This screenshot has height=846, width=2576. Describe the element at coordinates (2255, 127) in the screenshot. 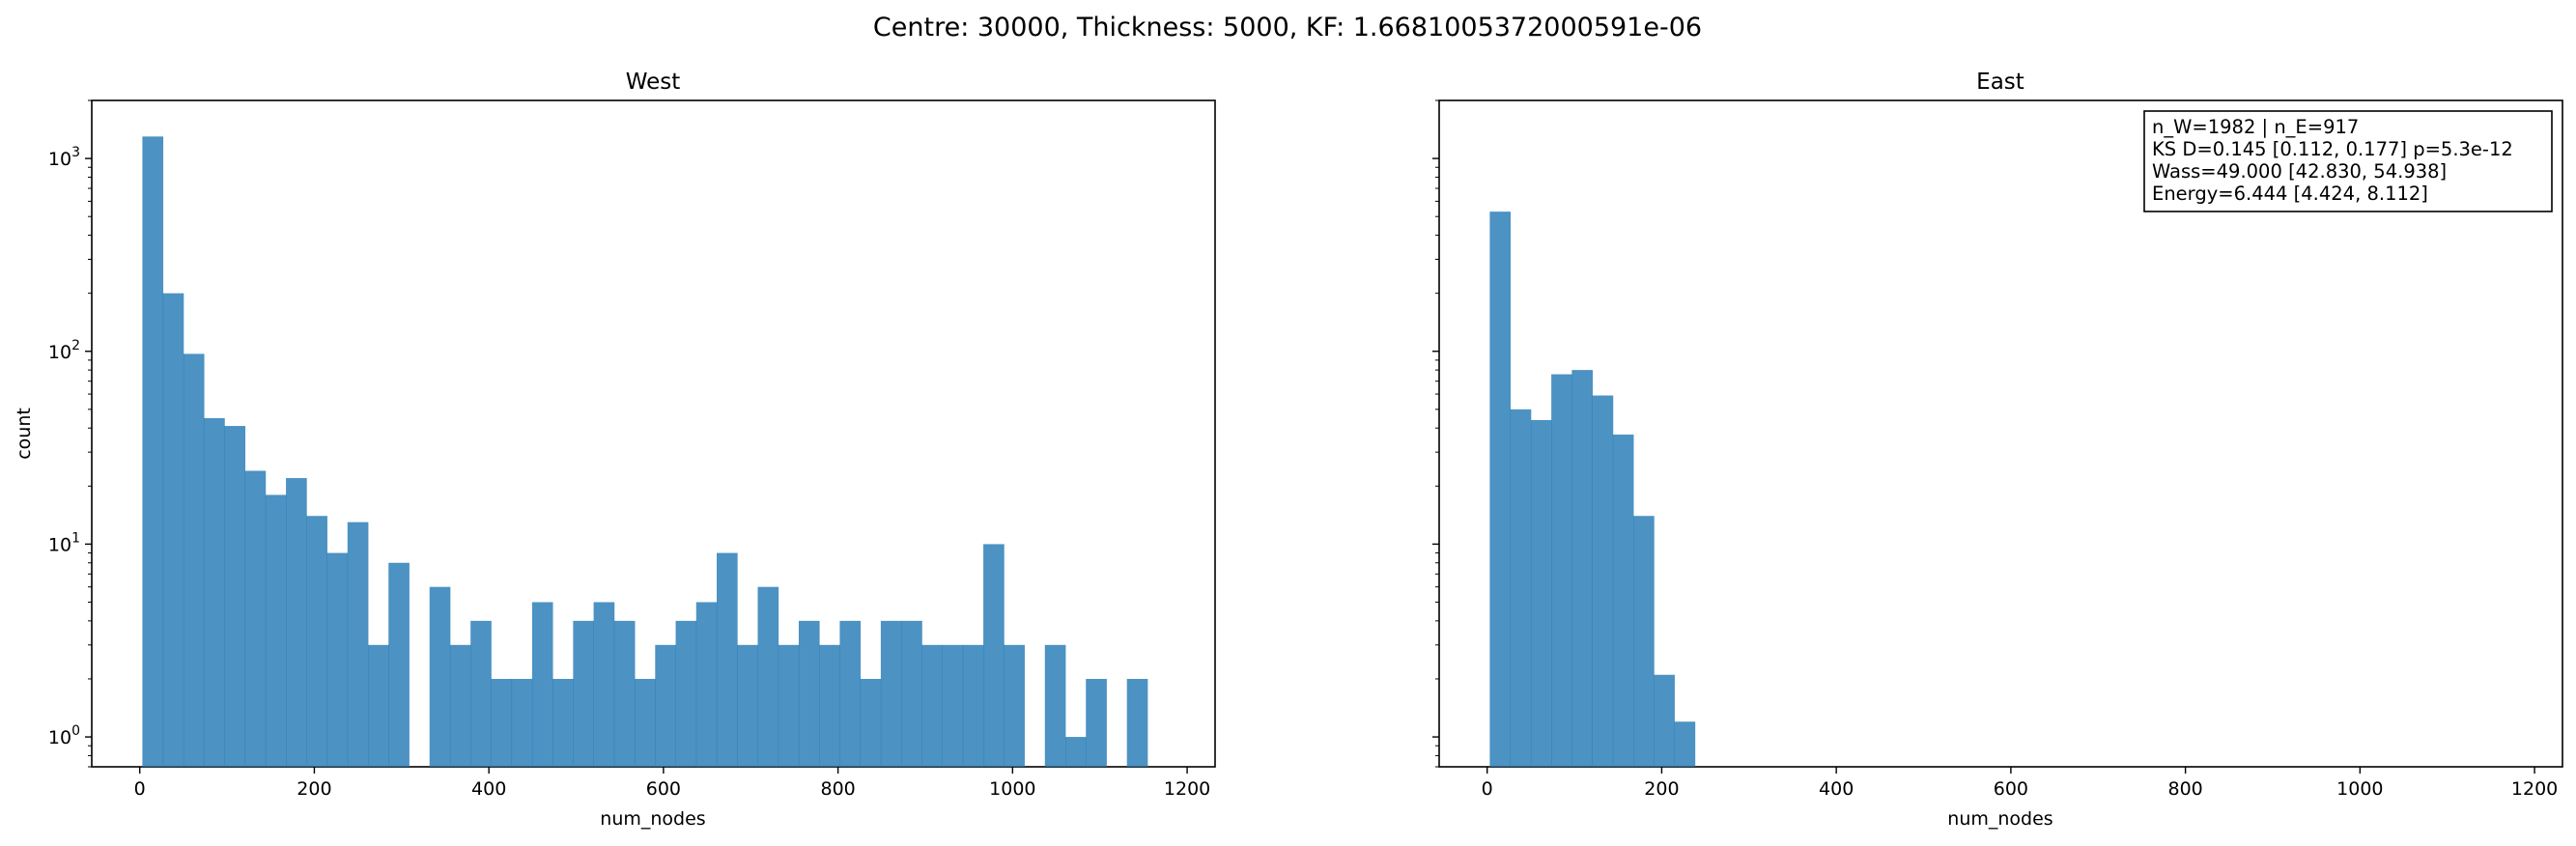

I see `stats-line-counts: n_W=1982 | n_E=917` at that location.